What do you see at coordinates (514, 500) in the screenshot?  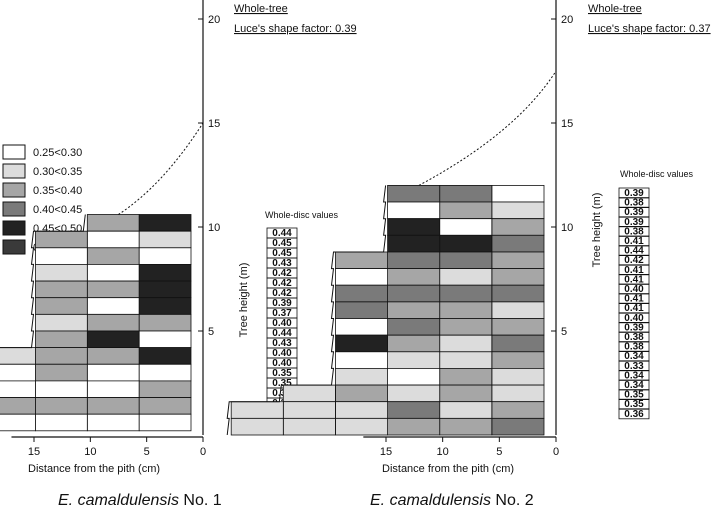 I see `caption-number: No. 2` at bounding box center [514, 500].